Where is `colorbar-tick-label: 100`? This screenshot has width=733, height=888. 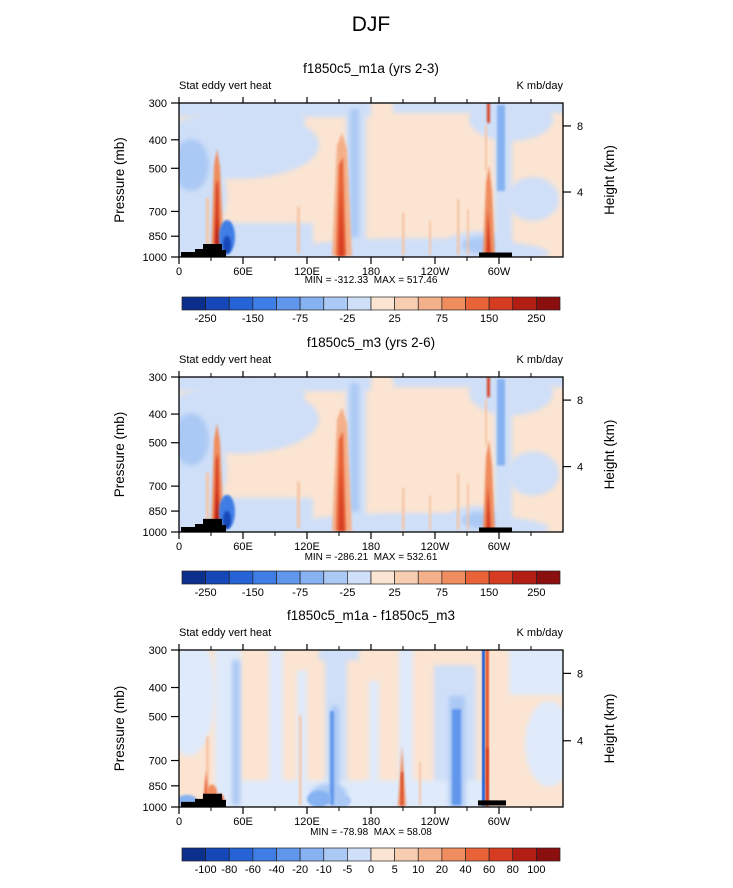 colorbar-tick-label: 100 is located at coordinates (536, 870).